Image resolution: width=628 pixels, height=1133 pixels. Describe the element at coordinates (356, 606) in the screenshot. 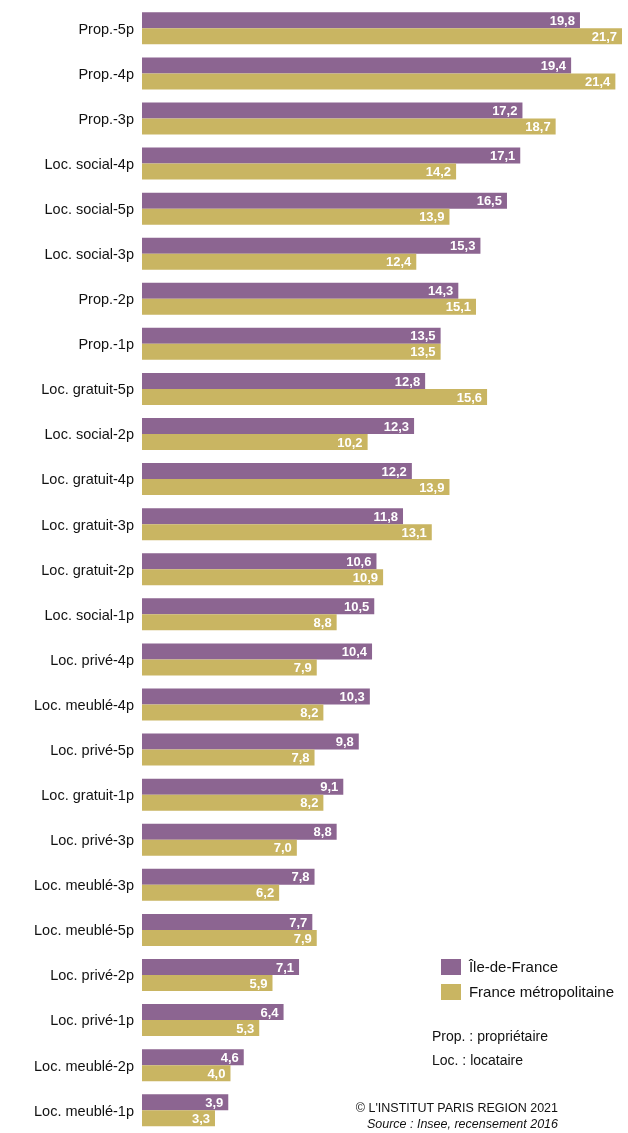

I see `data-label: 10,5` at that location.